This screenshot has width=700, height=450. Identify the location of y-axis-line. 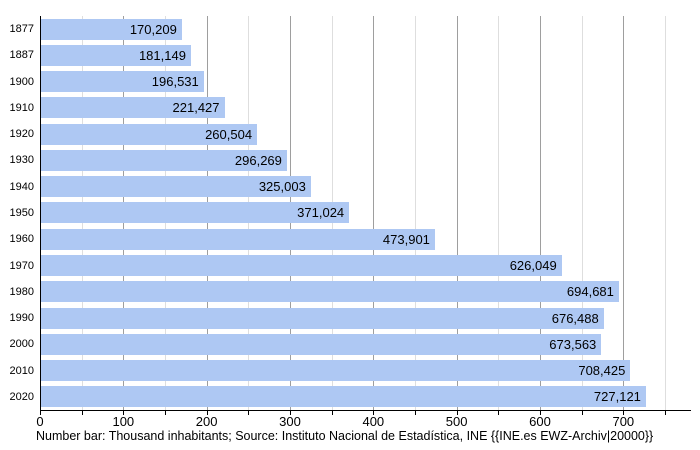
(40, 213).